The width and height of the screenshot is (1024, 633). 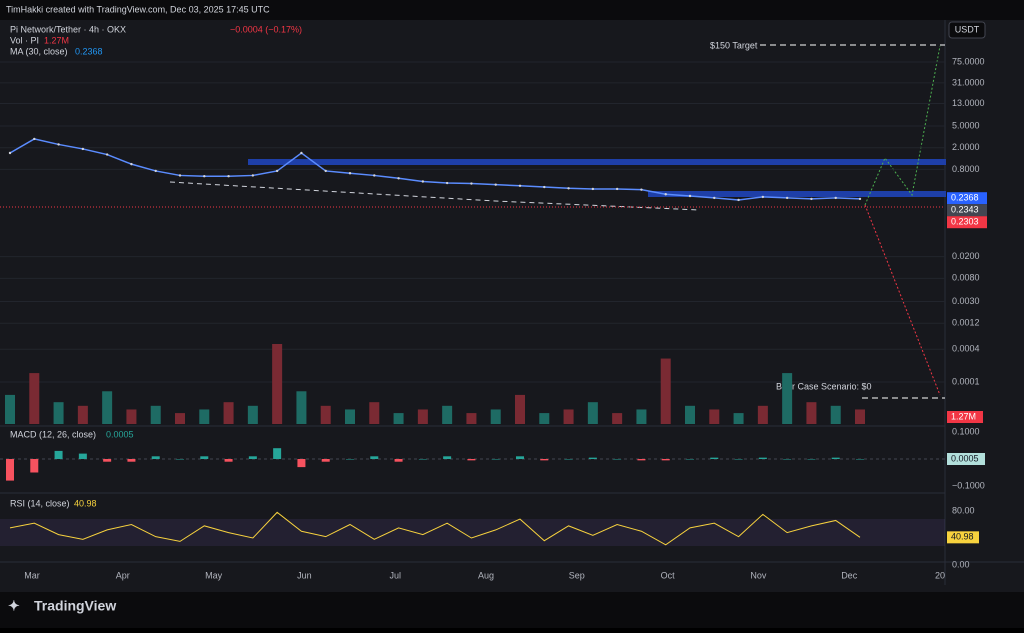 What do you see at coordinates (966, 169) in the screenshot?
I see `price-tick: 0.8000` at bounding box center [966, 169].